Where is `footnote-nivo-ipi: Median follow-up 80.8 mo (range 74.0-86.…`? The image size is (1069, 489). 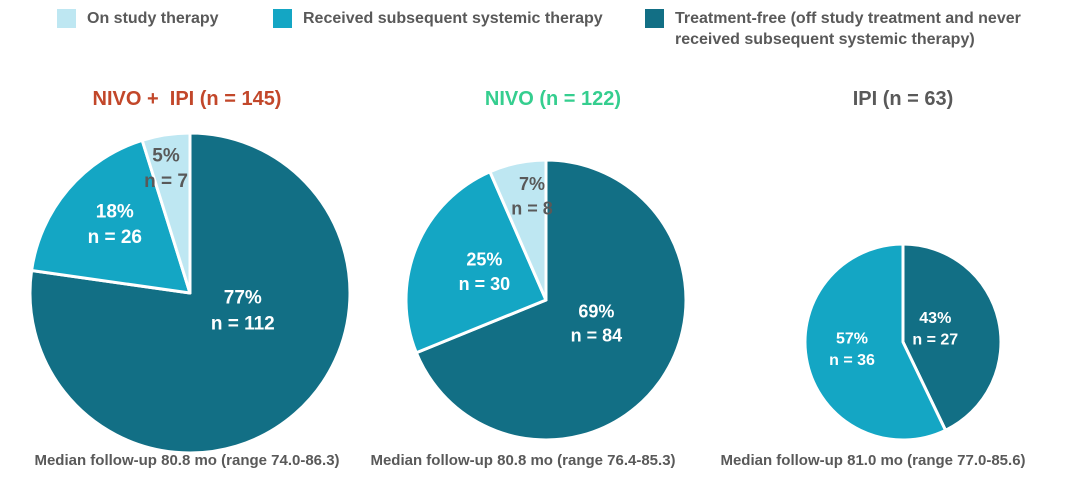
footnote-nivo-ipi: Median follow-up 80.8 mo (range 74.0-86.… is located at coordinates (187, 460).